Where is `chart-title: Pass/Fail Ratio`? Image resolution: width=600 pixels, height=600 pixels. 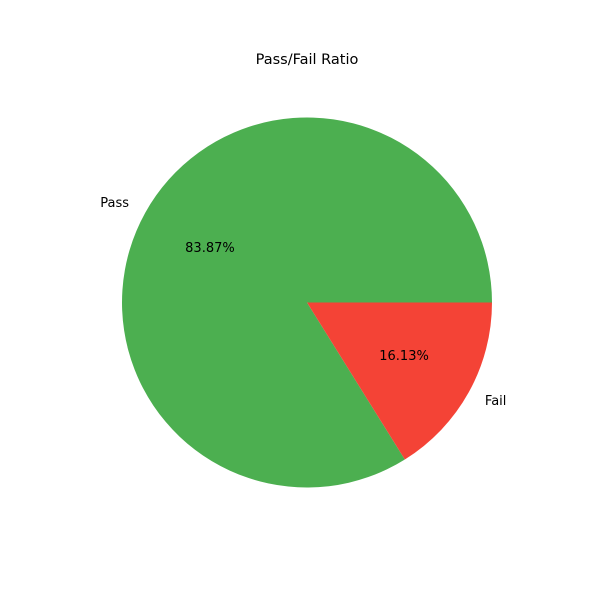 chart-title: Pass/Fail Ratio is located at coordinates (307, 60).